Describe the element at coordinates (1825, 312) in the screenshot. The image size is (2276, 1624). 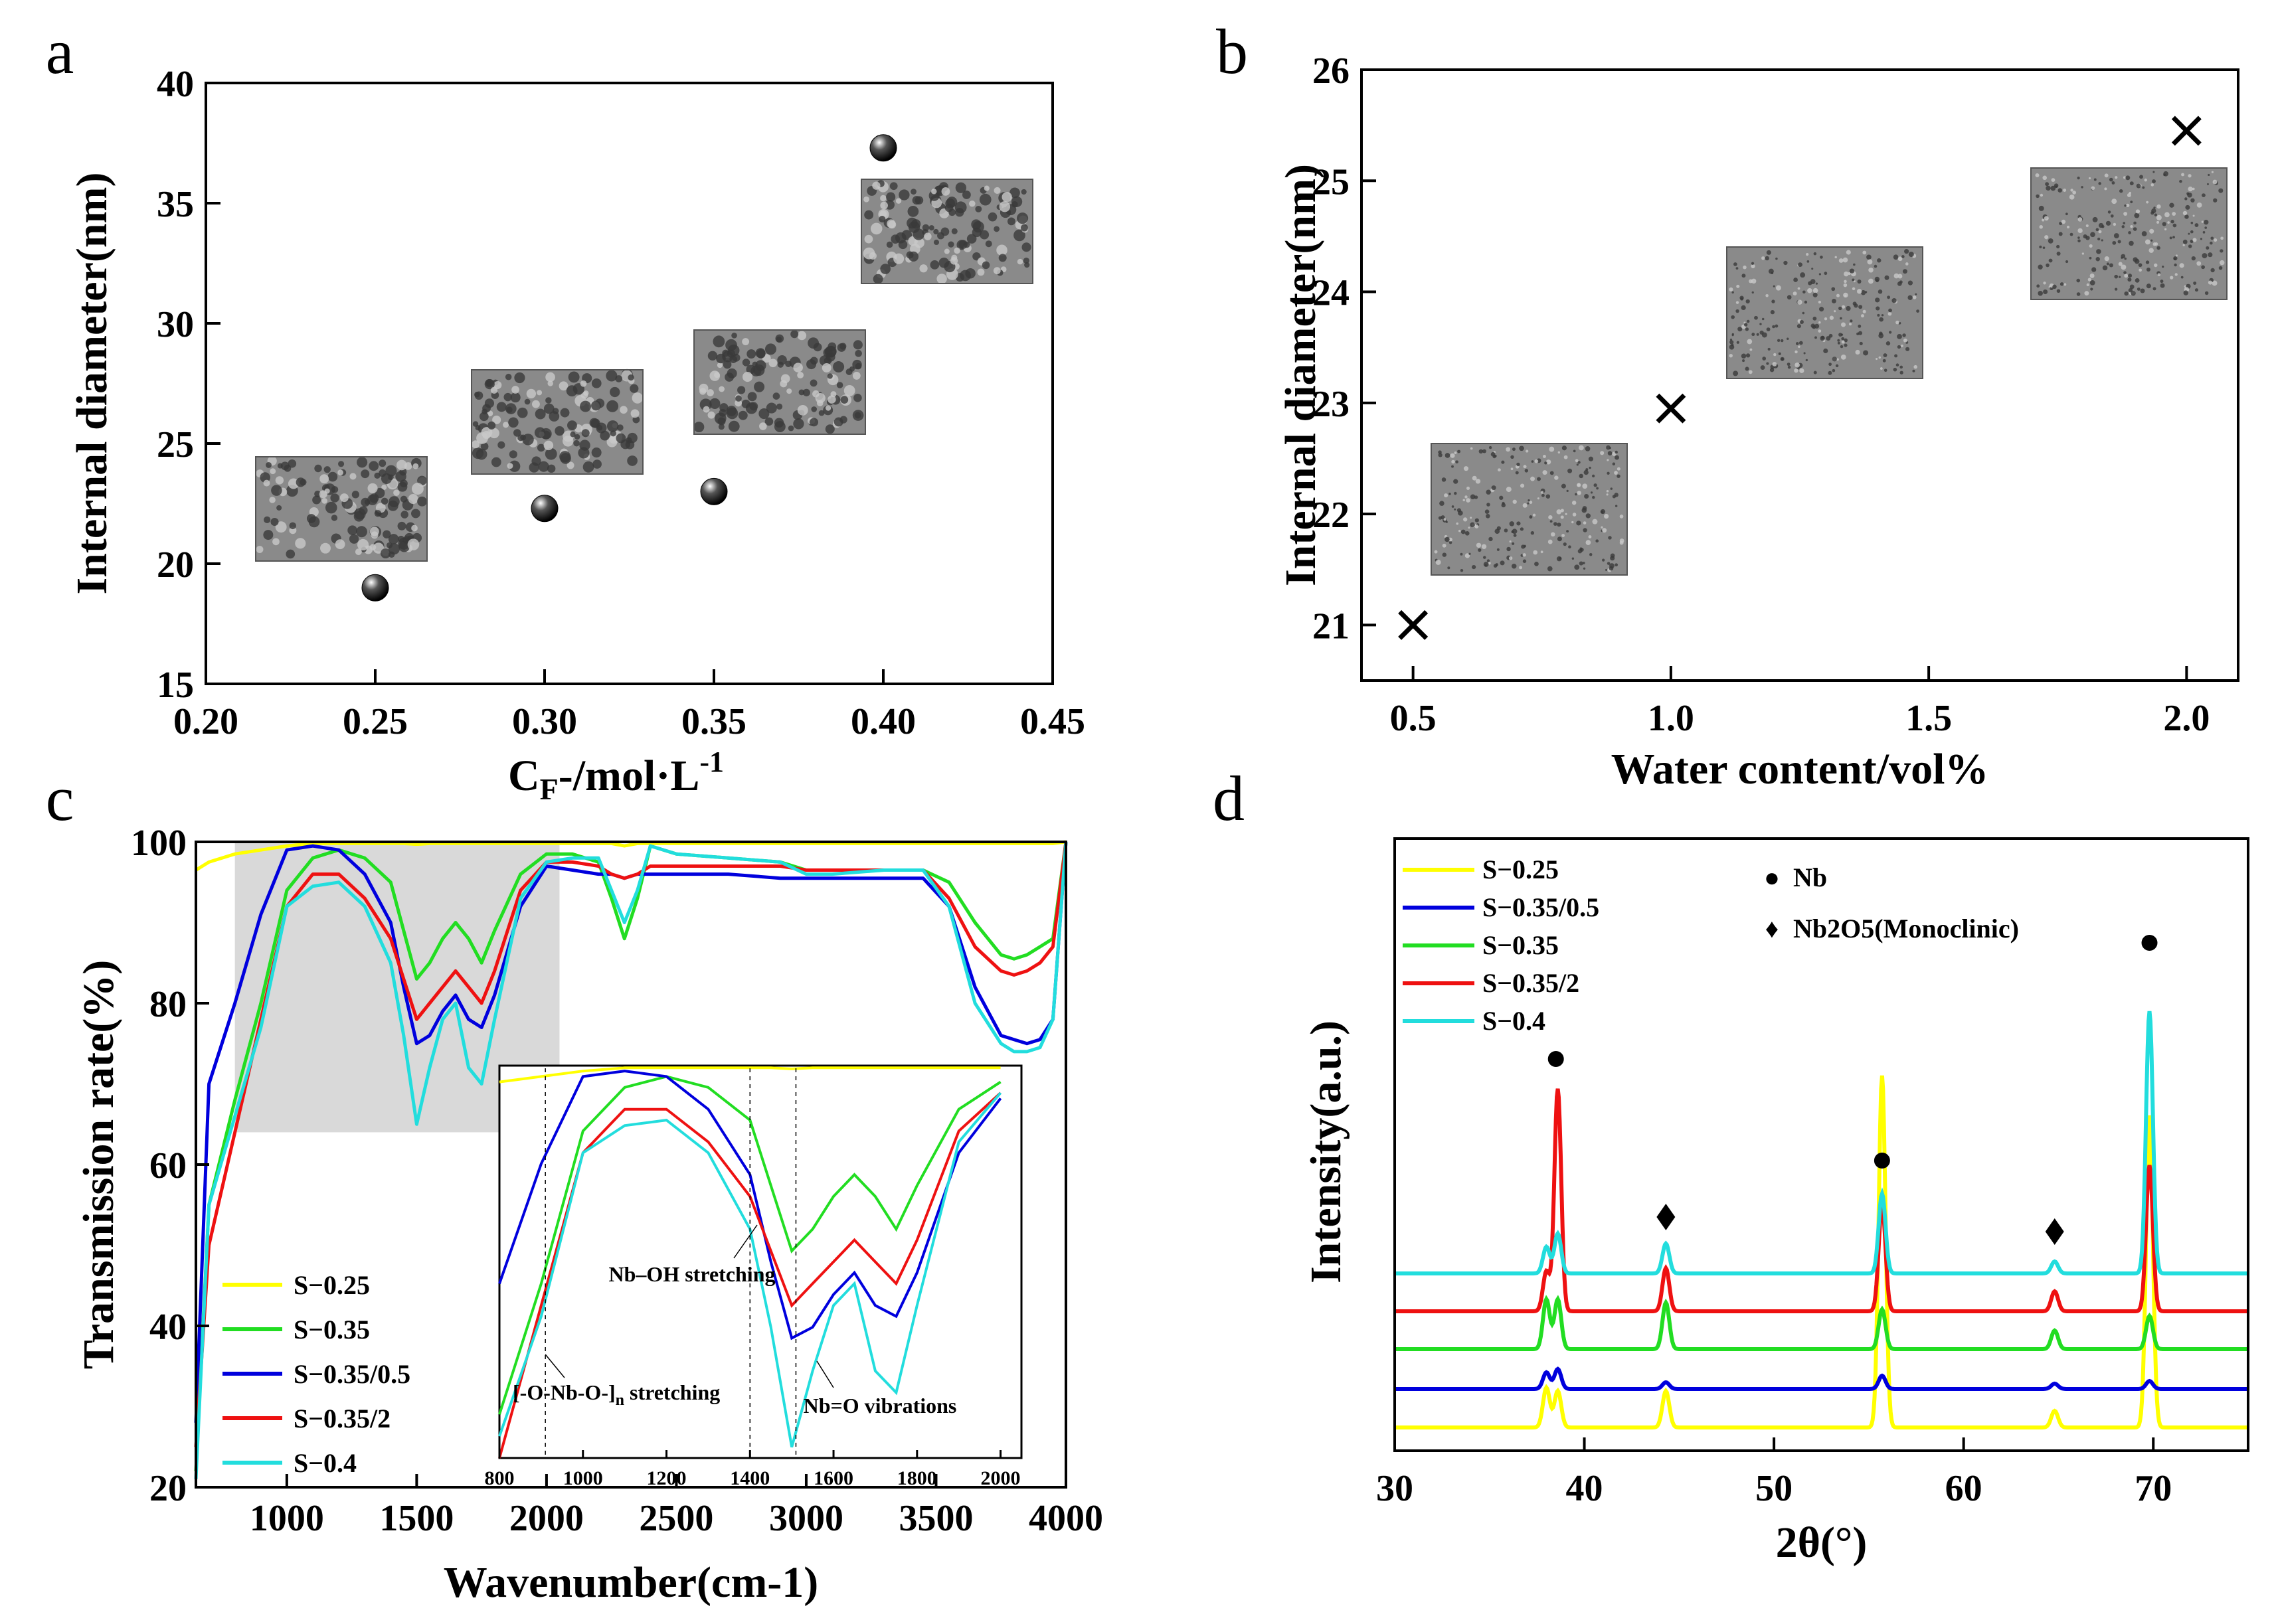
I see `sem-inset-b2` at that location.